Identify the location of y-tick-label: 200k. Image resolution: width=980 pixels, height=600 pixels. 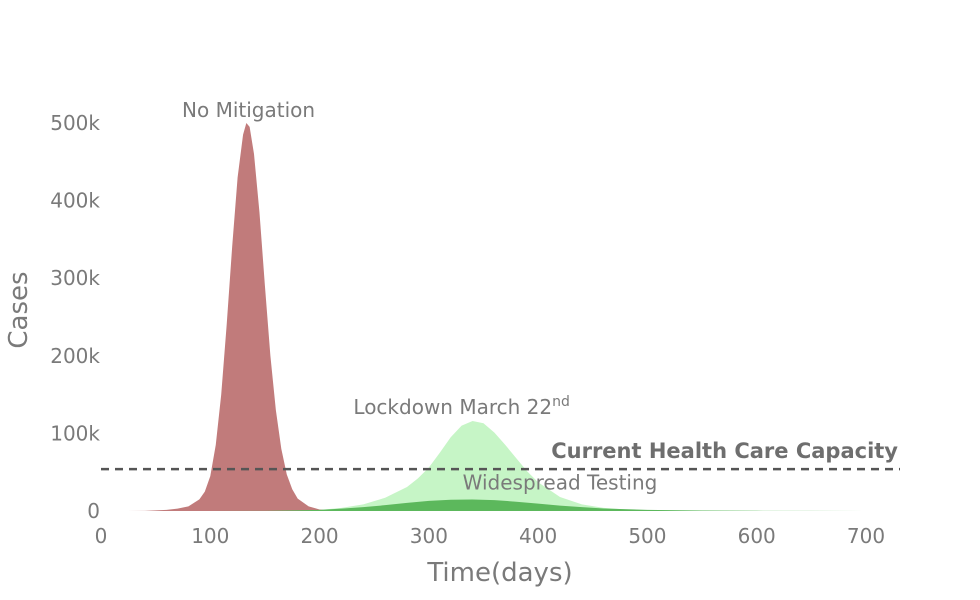
(75, 356).